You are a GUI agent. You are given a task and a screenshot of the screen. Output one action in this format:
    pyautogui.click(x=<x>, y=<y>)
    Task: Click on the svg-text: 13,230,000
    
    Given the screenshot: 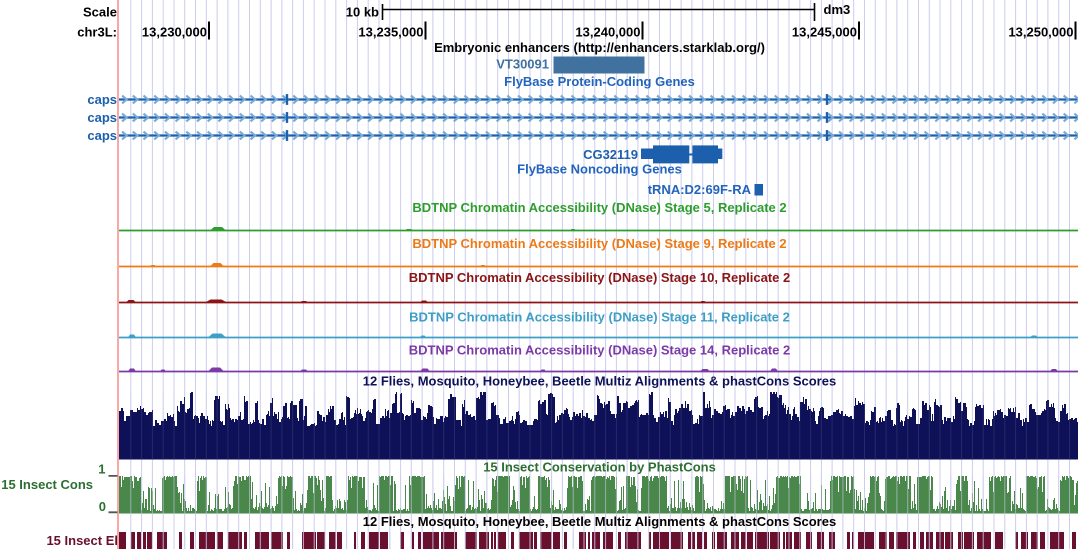 What is the action you would take?
    pyautogui.click(x=174, y=32)
    